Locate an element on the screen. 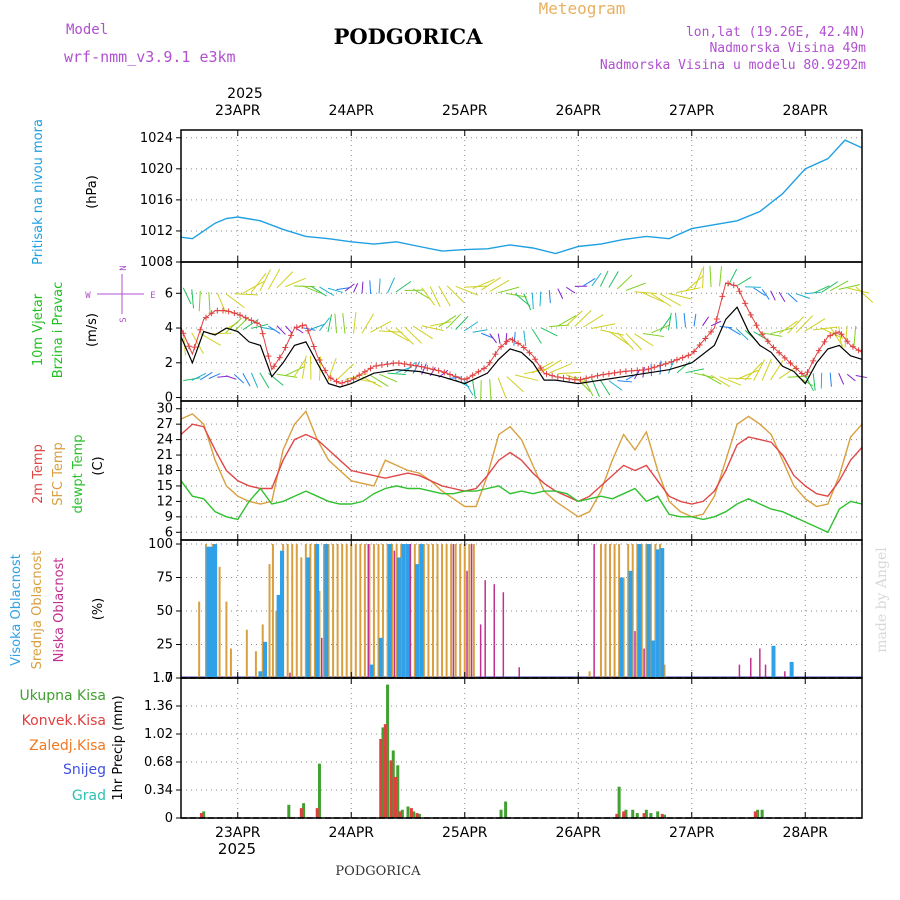 This screenshot has height=900, width=900. panel-frame is located at coordinates (521, 748).